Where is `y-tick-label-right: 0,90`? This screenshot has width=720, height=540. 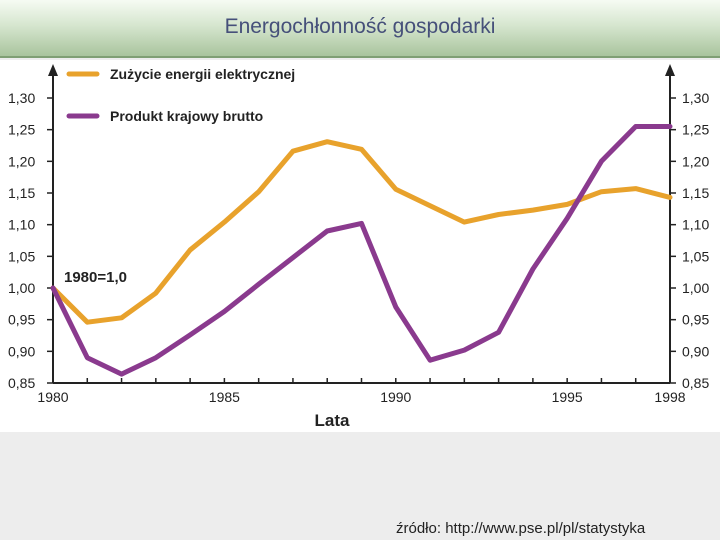 y-tick-label-right: 0,90 is located at coordinates (695, 351).